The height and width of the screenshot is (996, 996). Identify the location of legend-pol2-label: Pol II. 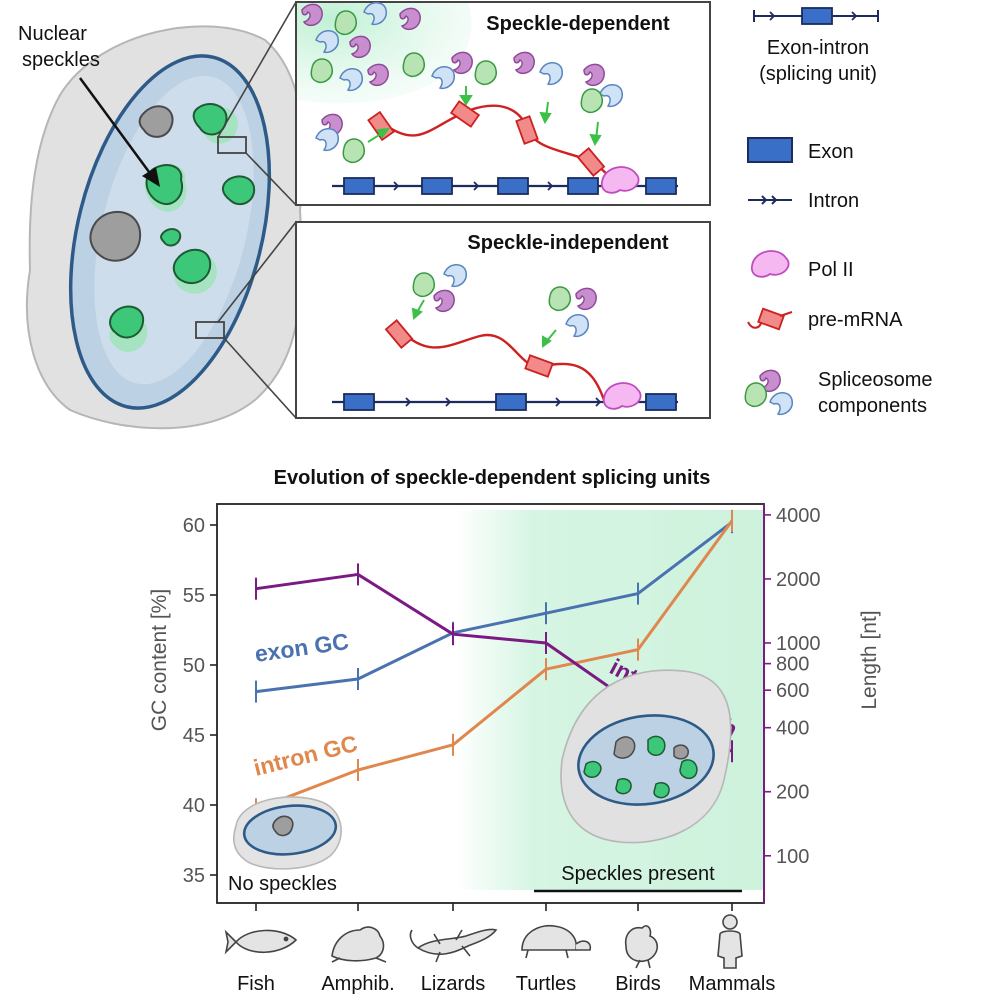
(831, 270).